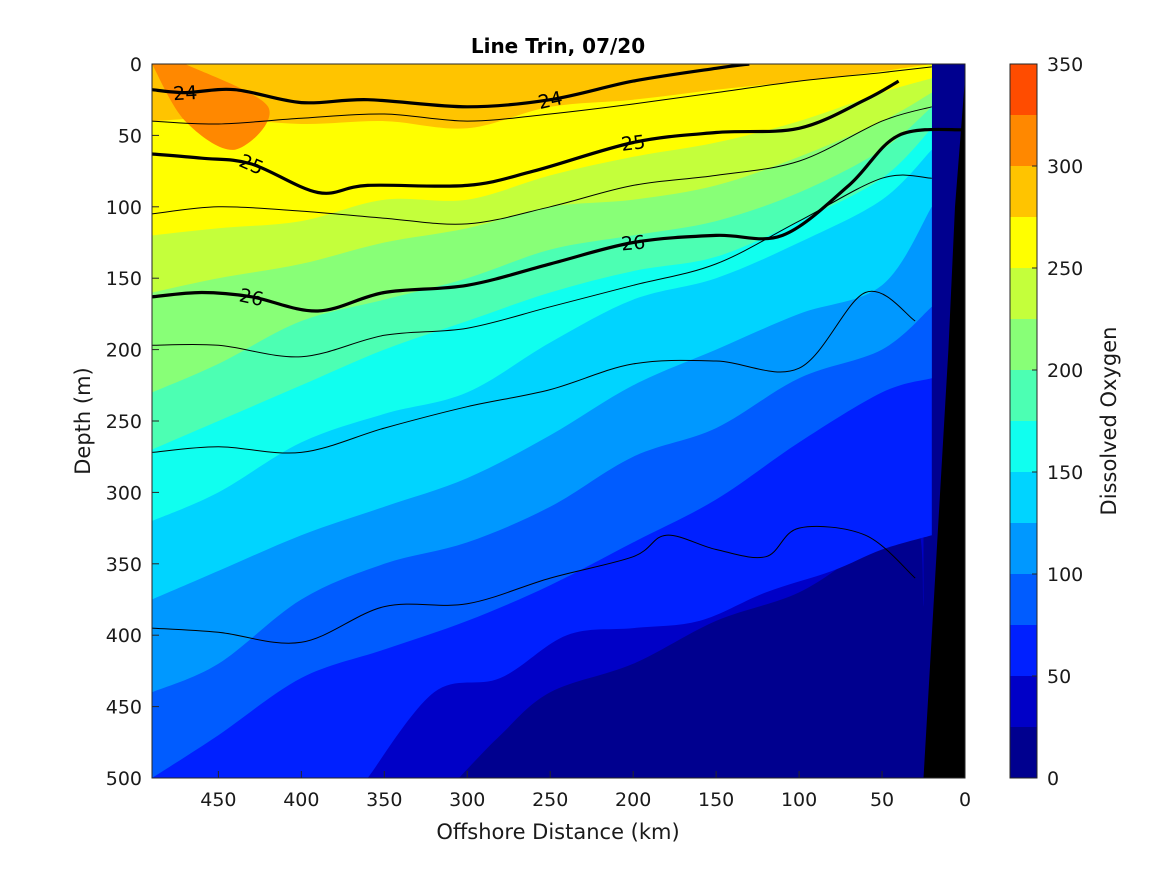 This screenshot has height=875, width=1167. I want to click on x-tick-label: 300, so click(467, 800).